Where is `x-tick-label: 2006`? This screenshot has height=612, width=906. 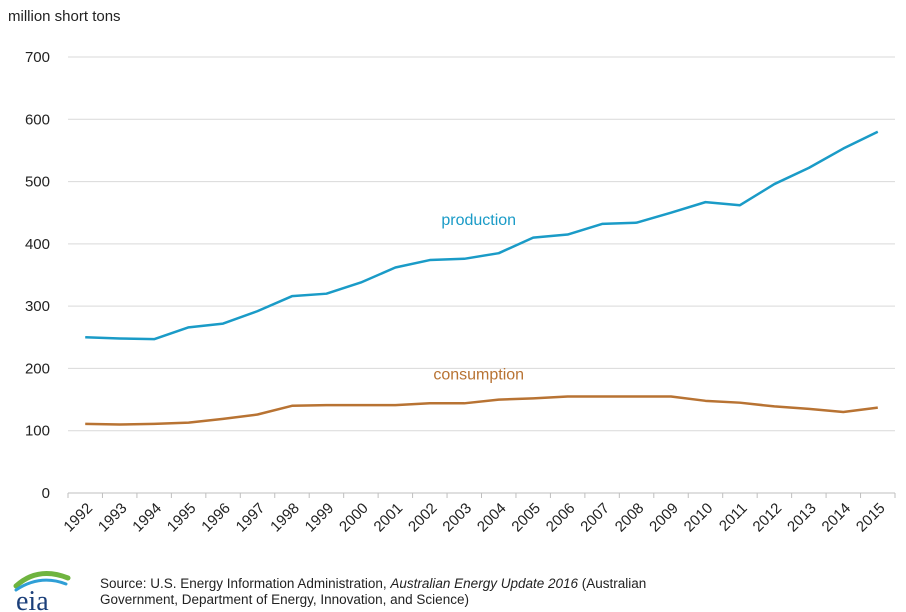
x-tick-label: 2006 is located at coordinates (561, 518).